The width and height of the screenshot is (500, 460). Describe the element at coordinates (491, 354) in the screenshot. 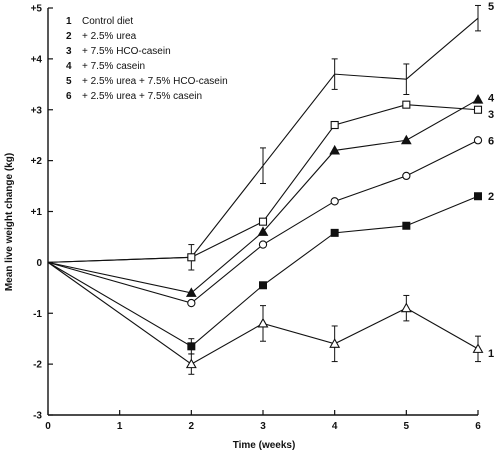

I see `series-end-label: 1` at that location.